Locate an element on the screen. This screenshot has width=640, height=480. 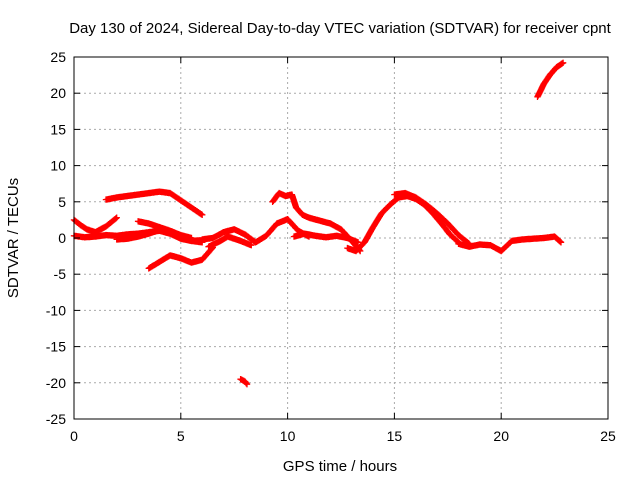
y-tick-label: 15 is located at coordinates (58, 129).